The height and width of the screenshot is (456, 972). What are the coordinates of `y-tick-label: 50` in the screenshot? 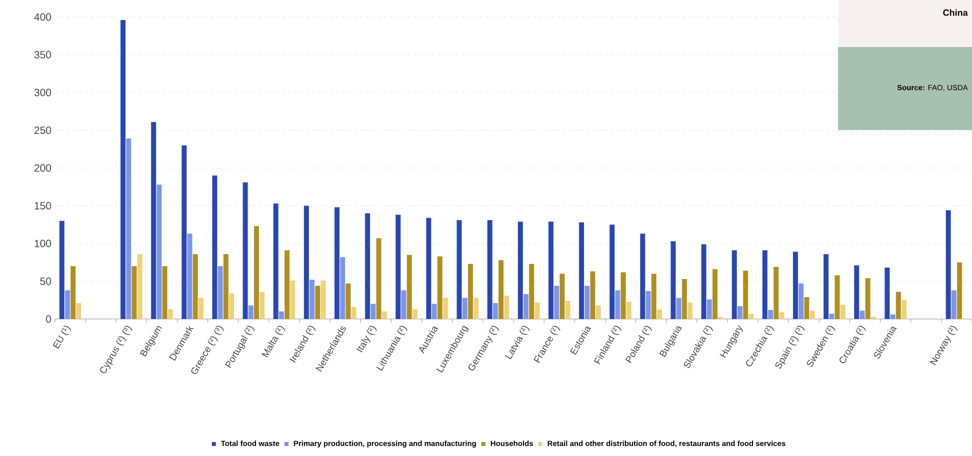 It's located at (46, 281).